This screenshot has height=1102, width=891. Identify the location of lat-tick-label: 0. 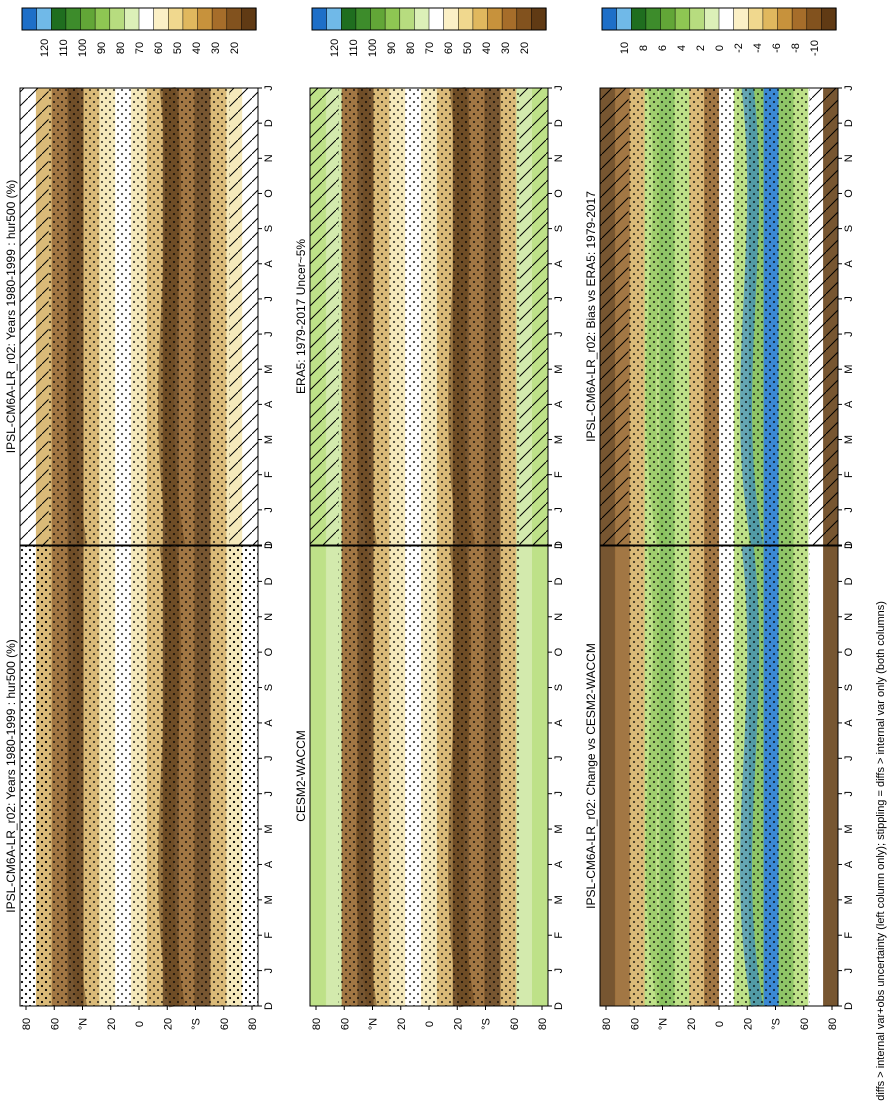
(720, 1024).